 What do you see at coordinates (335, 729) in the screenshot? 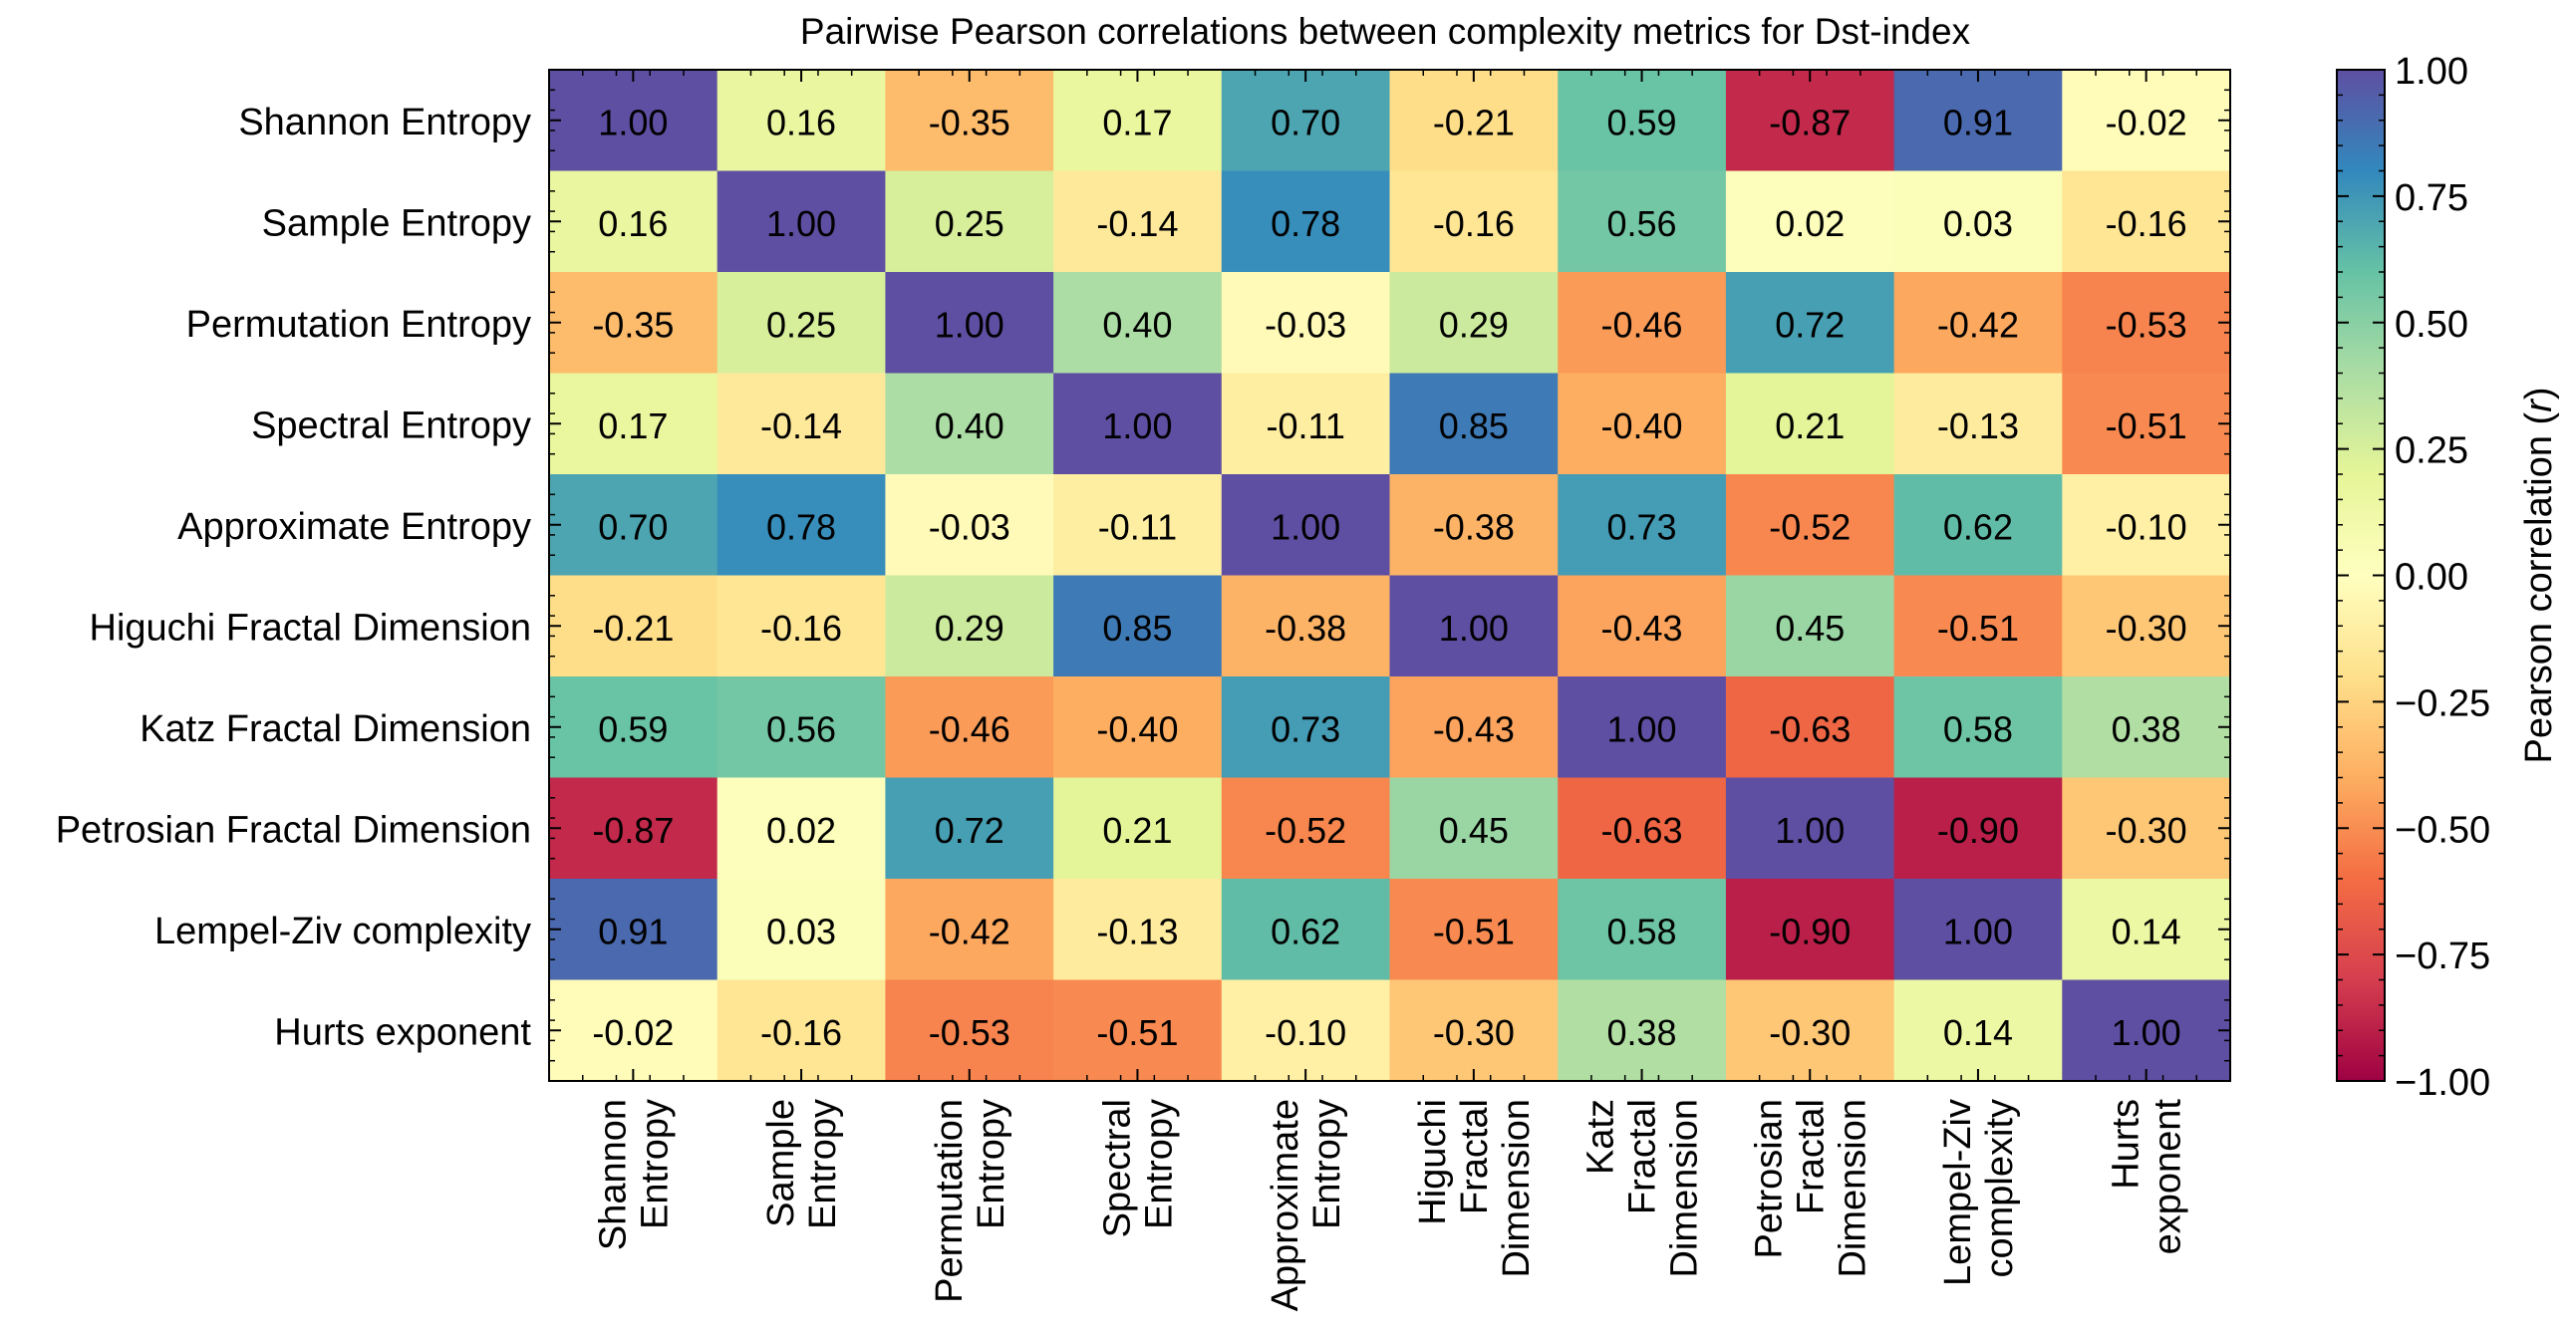
I see `row-label: Katz Fractal Dimension` at bounding box center [335, 729].